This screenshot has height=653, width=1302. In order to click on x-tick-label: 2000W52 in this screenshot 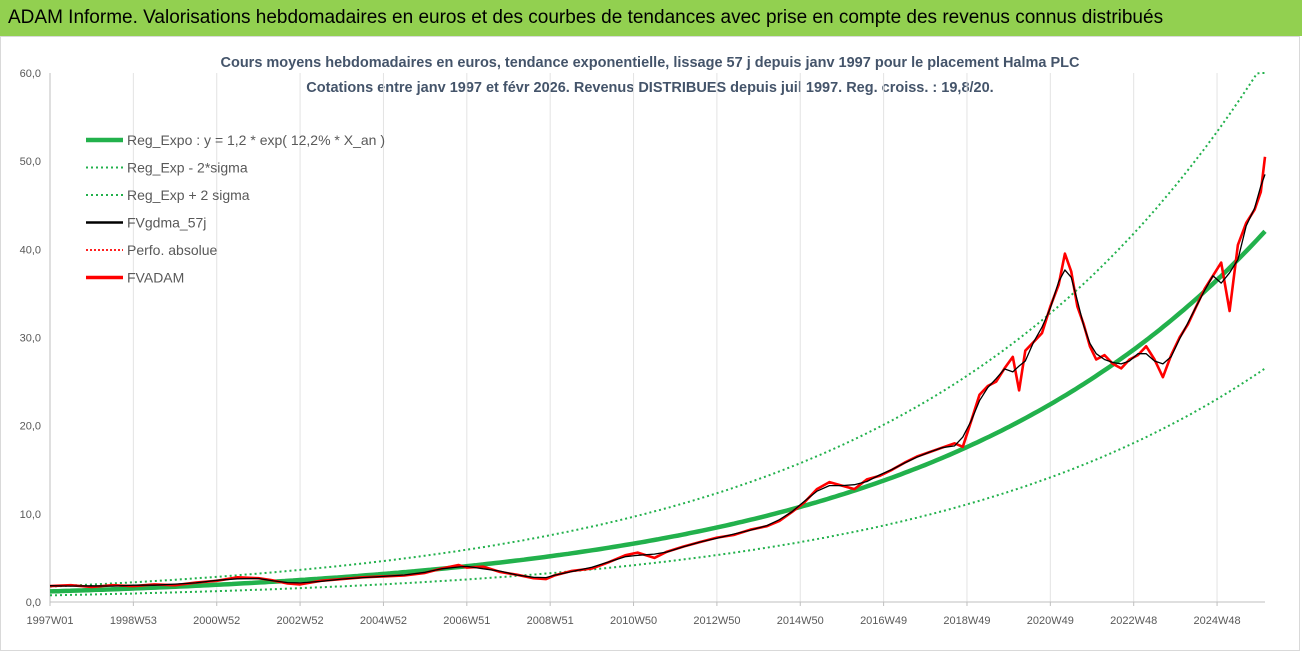, I will do `click(216, 621)`.